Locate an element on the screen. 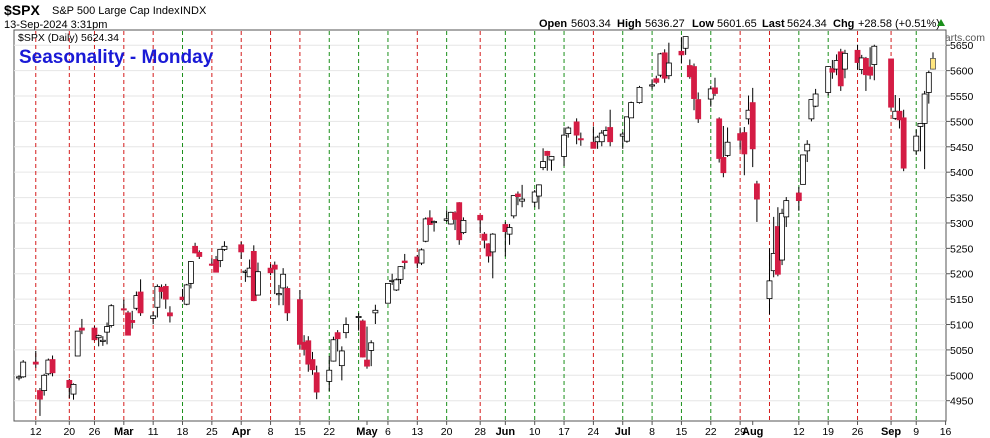 Image resolution: width=990 pixels, height=438 pixels. y-tick-label: 5150 is located at coordinates (962, 300).